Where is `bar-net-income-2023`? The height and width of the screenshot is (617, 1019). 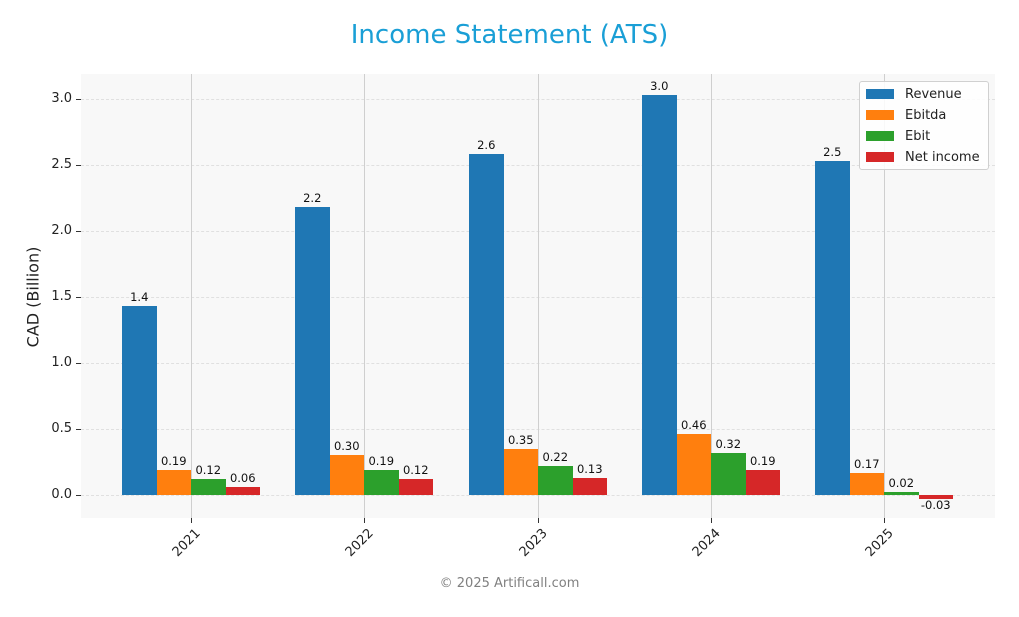 bar-net-income-2023 is located at coordinates (589, 486).